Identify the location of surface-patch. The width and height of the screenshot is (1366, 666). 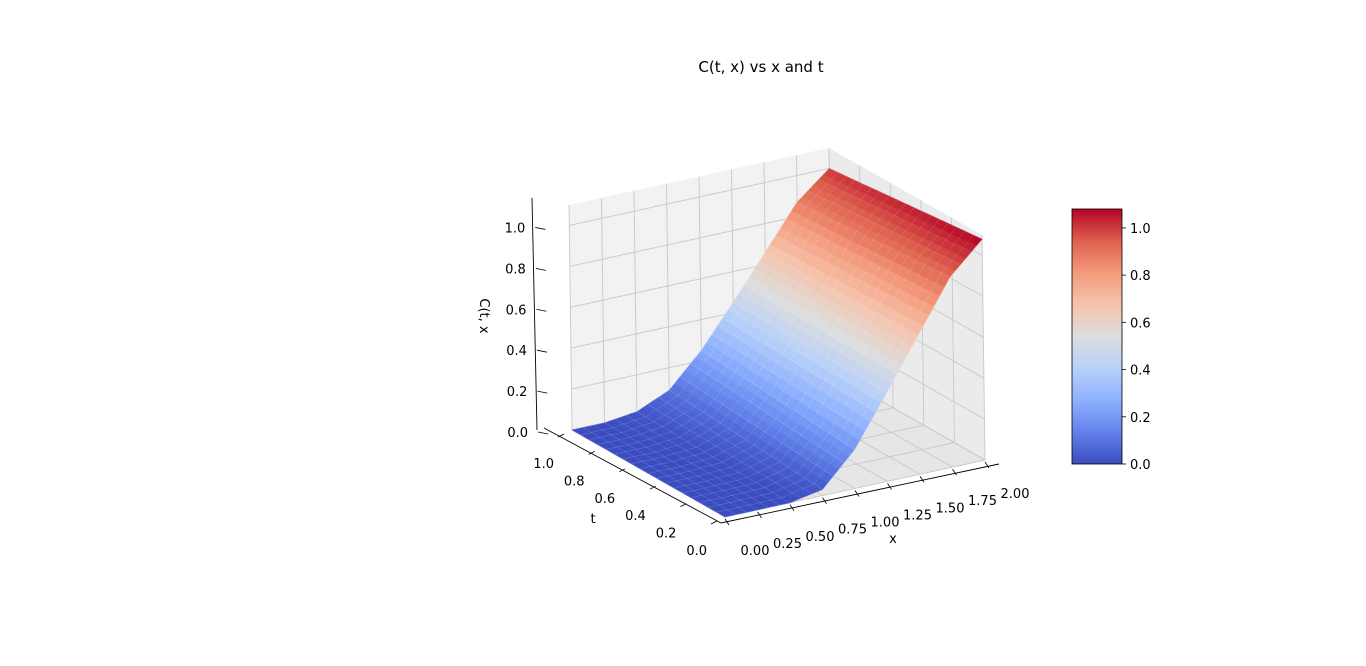
(977, 241).